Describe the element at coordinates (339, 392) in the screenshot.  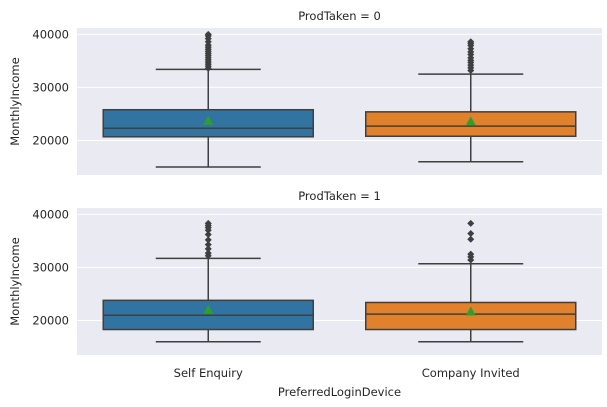
I see `x-axis-label: PreferredLoginDevice` at that location.